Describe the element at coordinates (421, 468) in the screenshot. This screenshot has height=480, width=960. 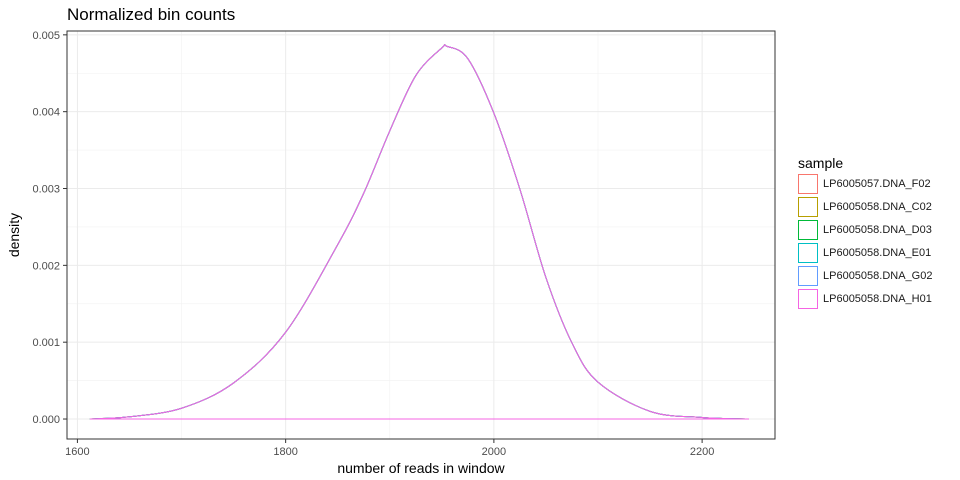
I see `x-axis-title: number of reads in window` at that location.